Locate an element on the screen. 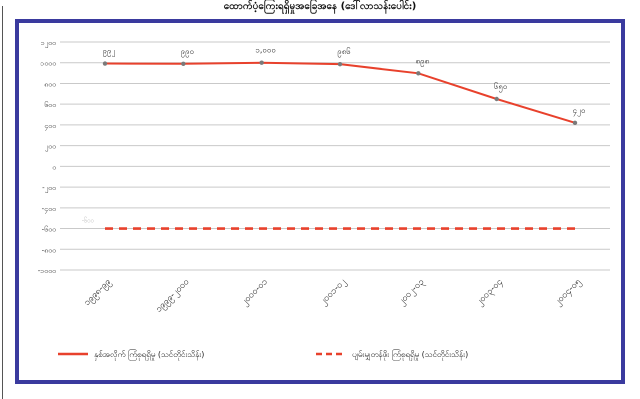 The height and width of the screenshot is (399, 640). data-label: ၆၅၀ is located at coordinates (501, 87).